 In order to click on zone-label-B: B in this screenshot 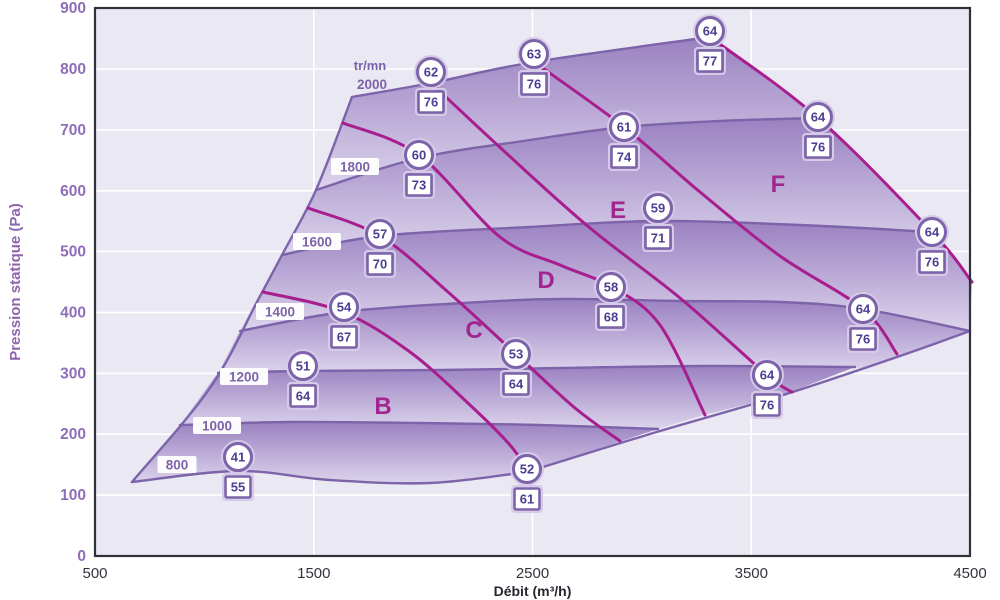, I will do `click(382, 406)`.